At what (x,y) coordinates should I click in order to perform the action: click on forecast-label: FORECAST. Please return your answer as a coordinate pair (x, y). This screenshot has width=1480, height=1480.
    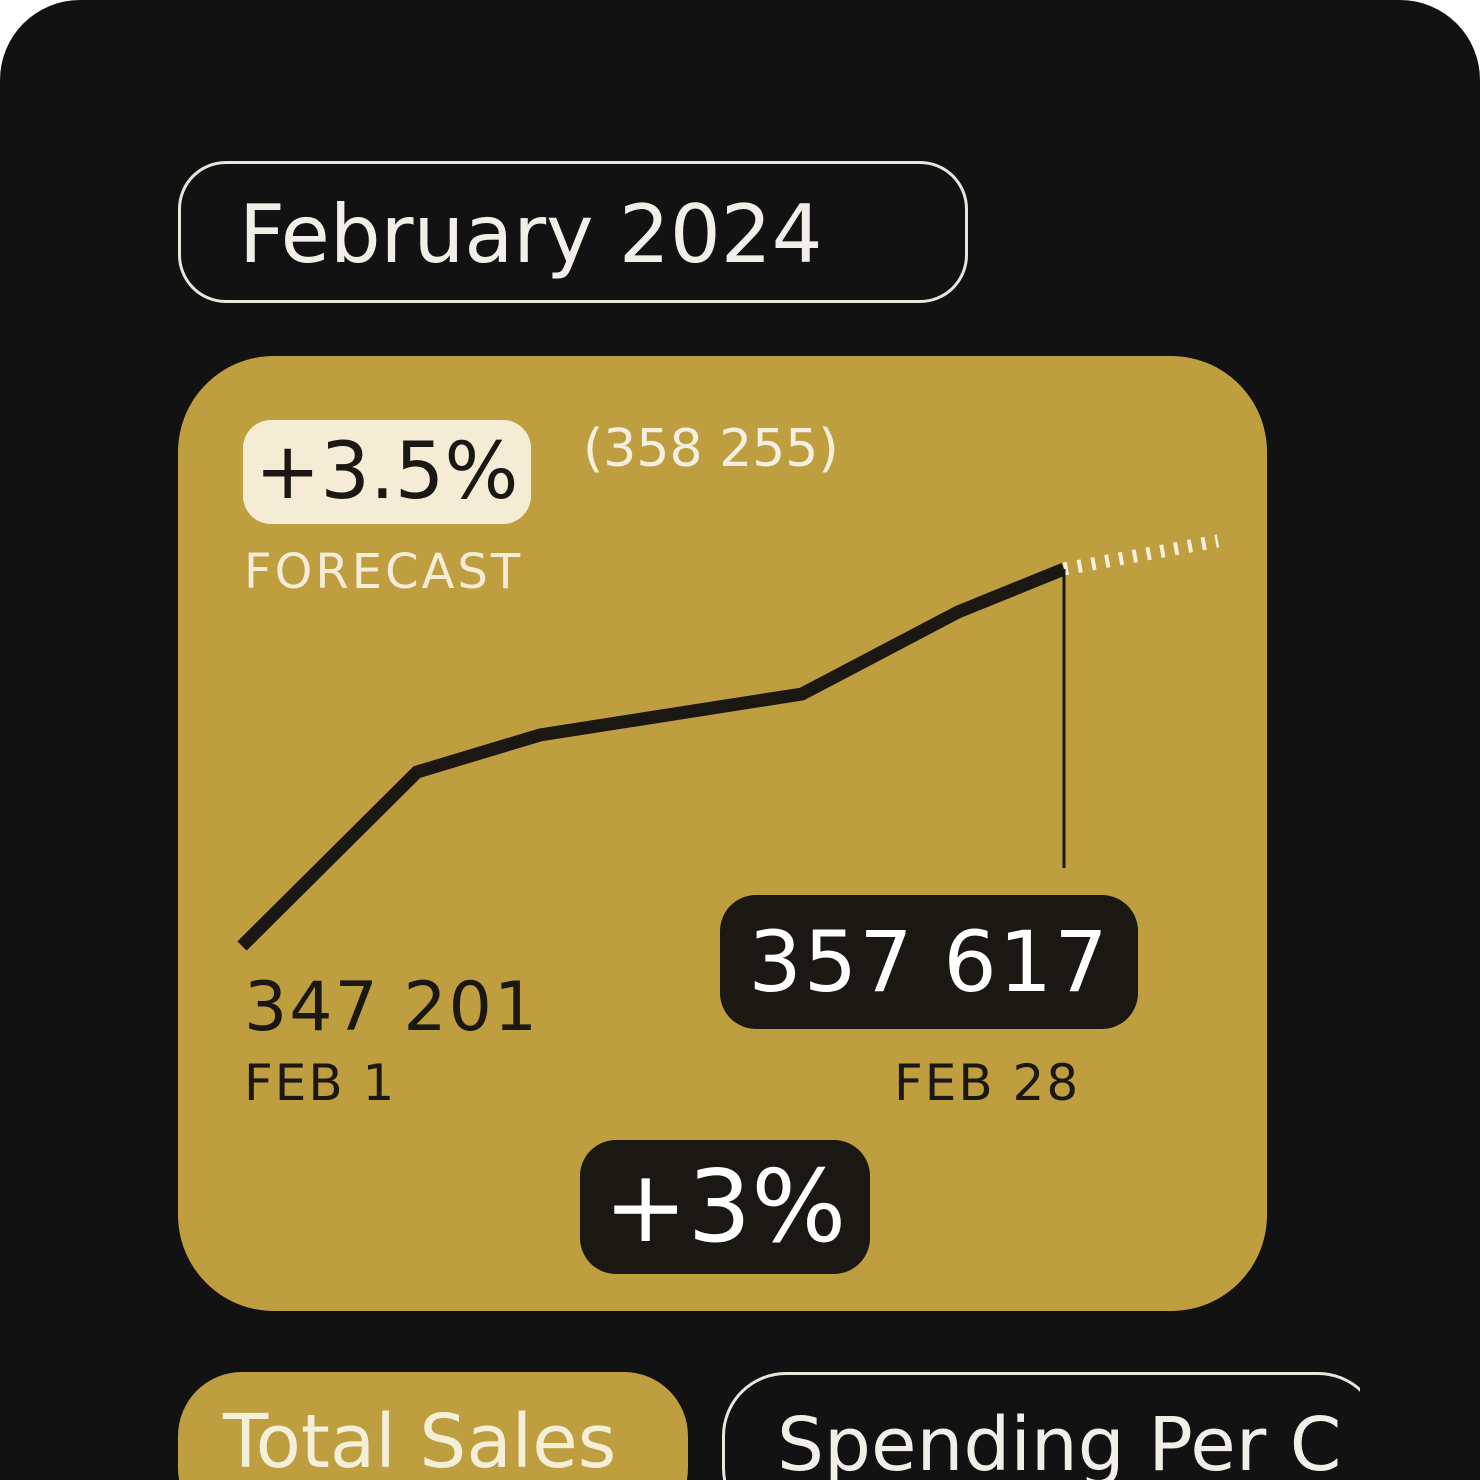
    Looking at the image, I should click on (384, 572).